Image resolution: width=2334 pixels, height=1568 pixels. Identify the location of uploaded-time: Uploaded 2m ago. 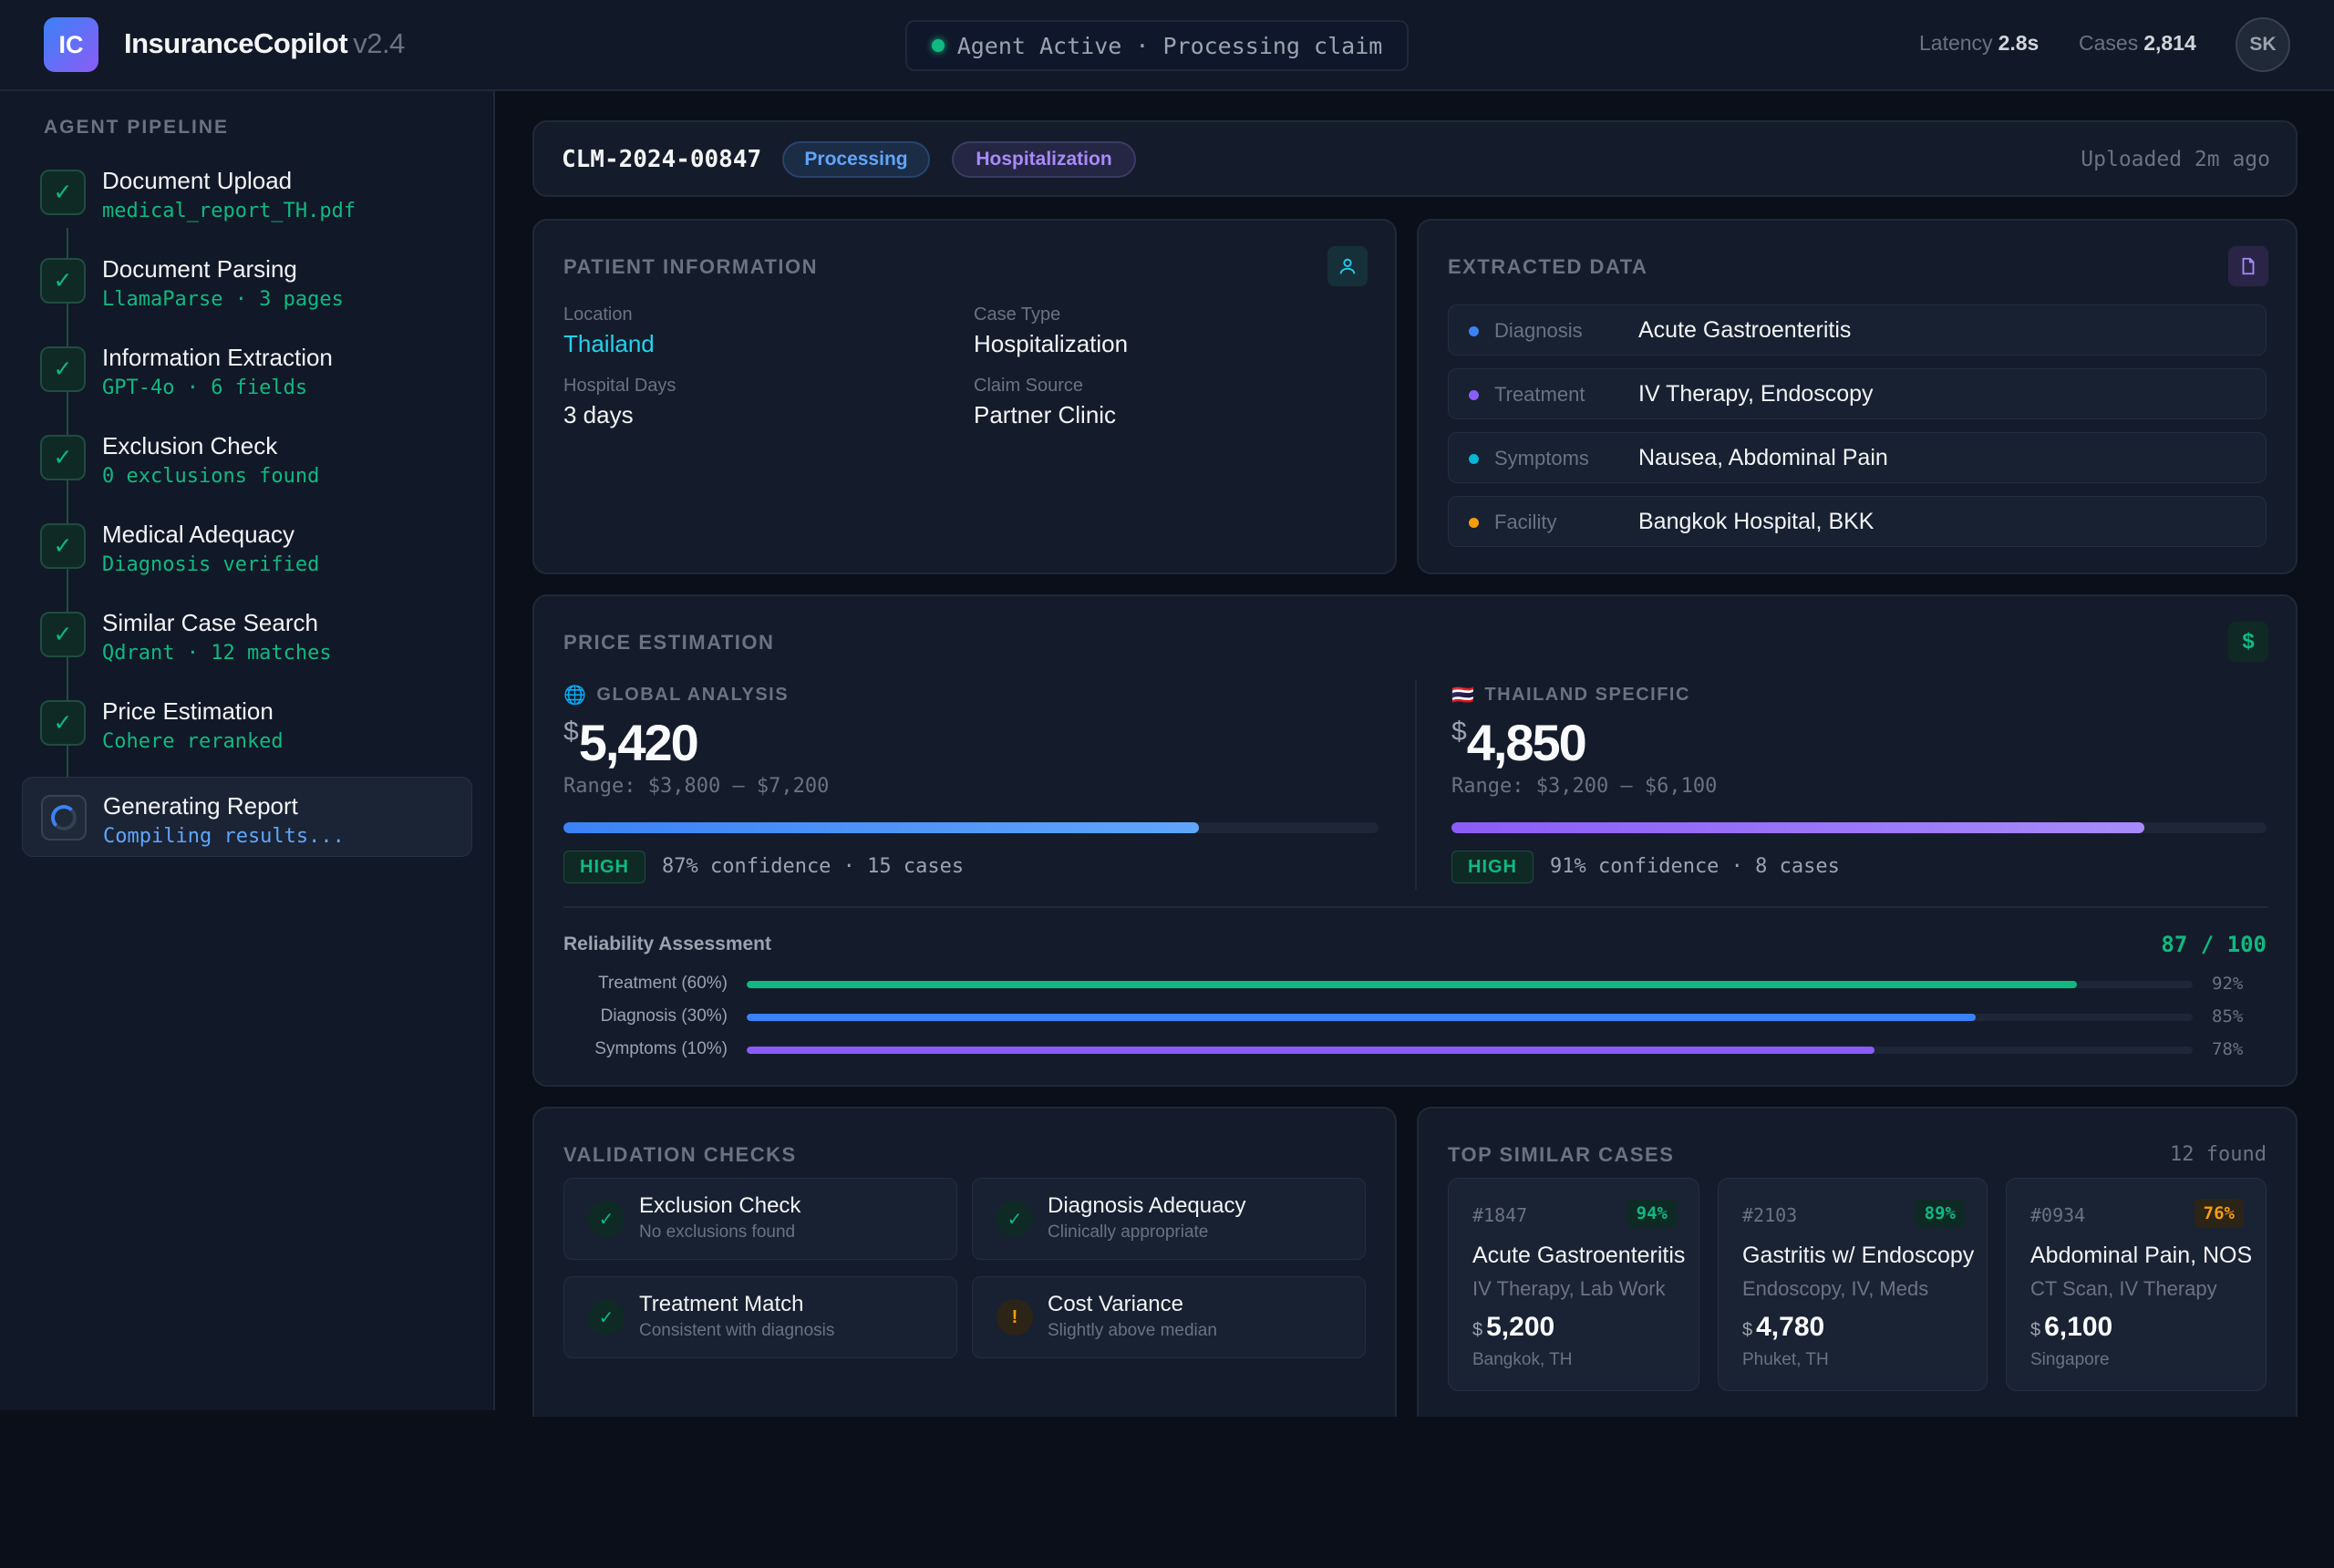
(2175, 159).